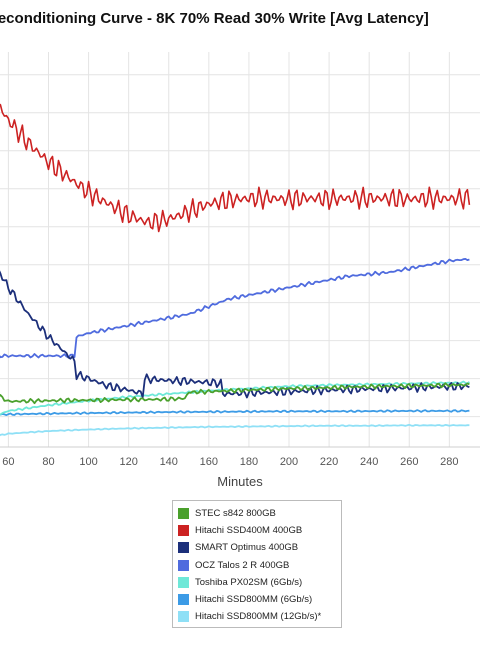 This screenshot has height=650, width=480. What do you see at coordinates (329, 462) in the screenshot?
I see `x-tick-label: 220` at bounding box center [329, 462].